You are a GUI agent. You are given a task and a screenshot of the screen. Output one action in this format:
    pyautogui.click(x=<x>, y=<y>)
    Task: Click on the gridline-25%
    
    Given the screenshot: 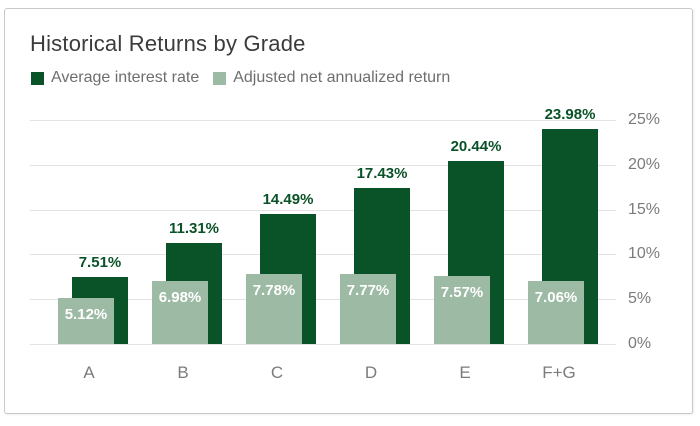 What is the action you would take?
    pyautogui.click(x=323, y=120)
    